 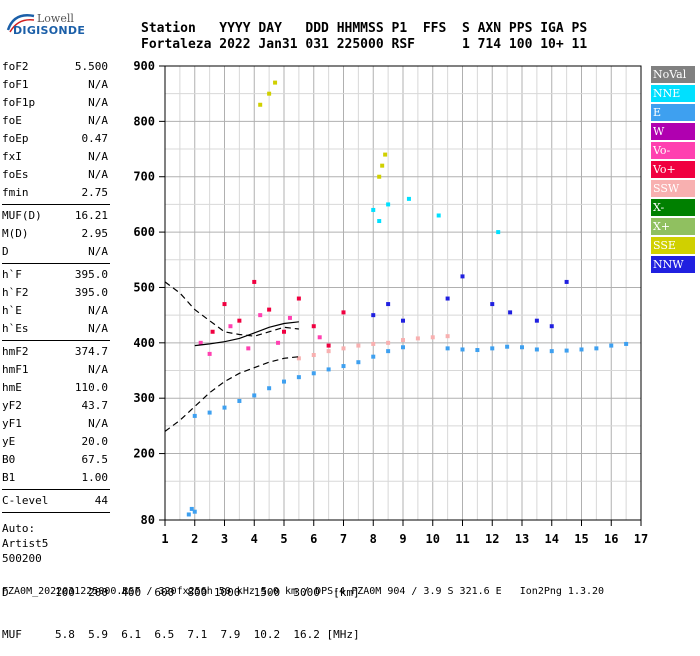 What do you see at coordinates (673, 93) in the screenshot?
I see `legend-item-nne: NNE` at bounding box center [673, 93].